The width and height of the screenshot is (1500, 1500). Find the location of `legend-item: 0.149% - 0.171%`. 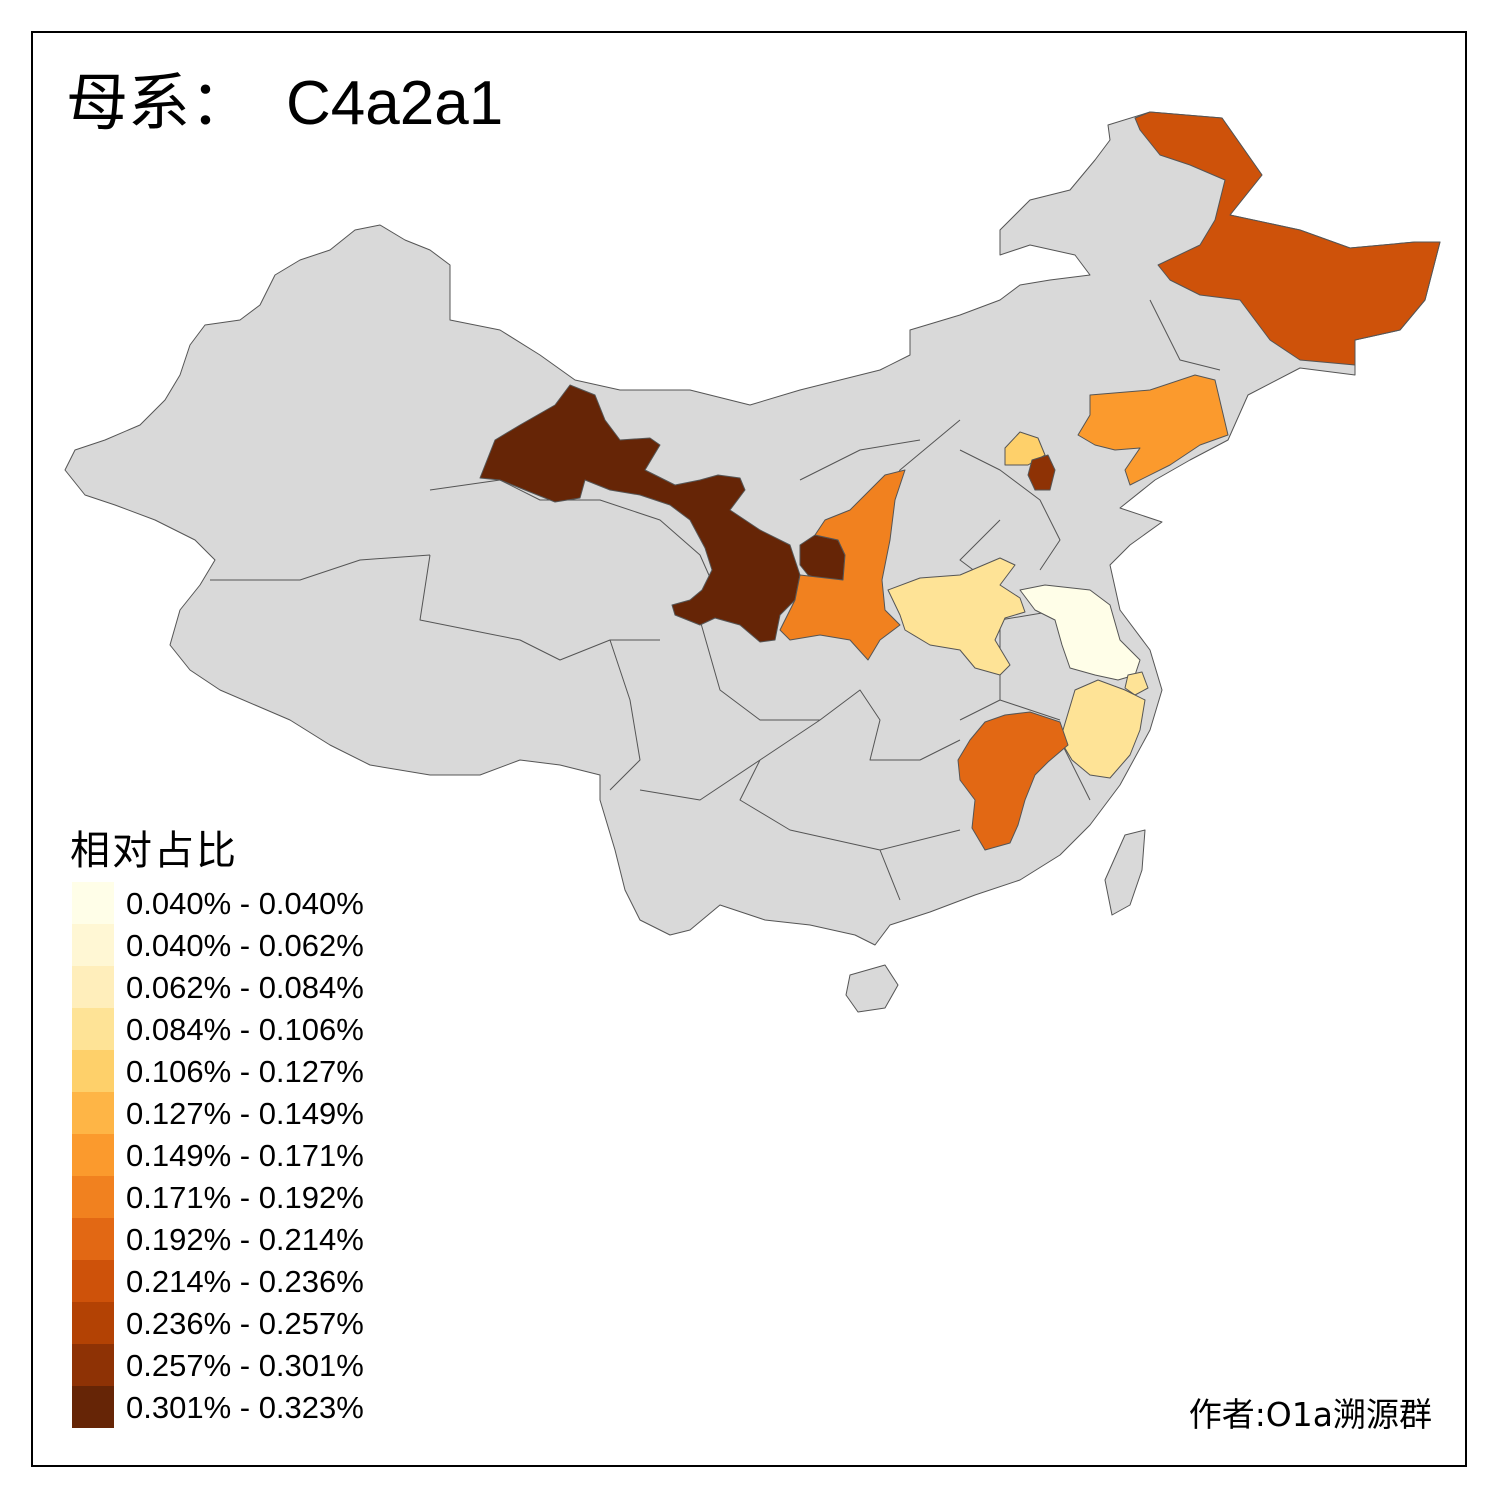

legend-item: 0.149% - 0.171% is located at coordinates (242, 1155).